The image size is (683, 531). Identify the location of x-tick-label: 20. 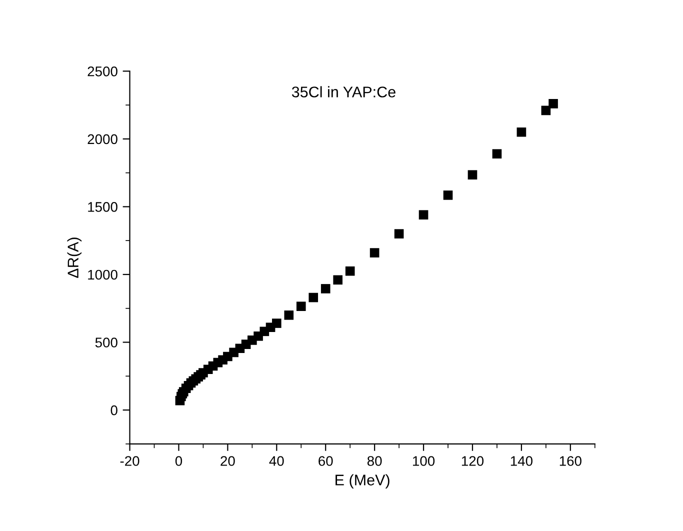
(227, 461).